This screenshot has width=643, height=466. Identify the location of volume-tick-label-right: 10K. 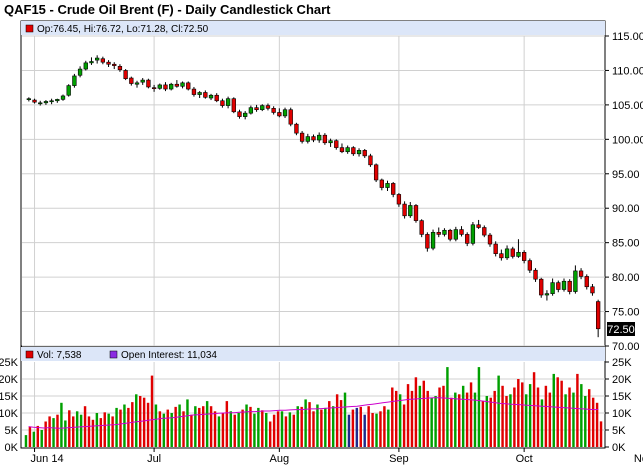
(622, 414).